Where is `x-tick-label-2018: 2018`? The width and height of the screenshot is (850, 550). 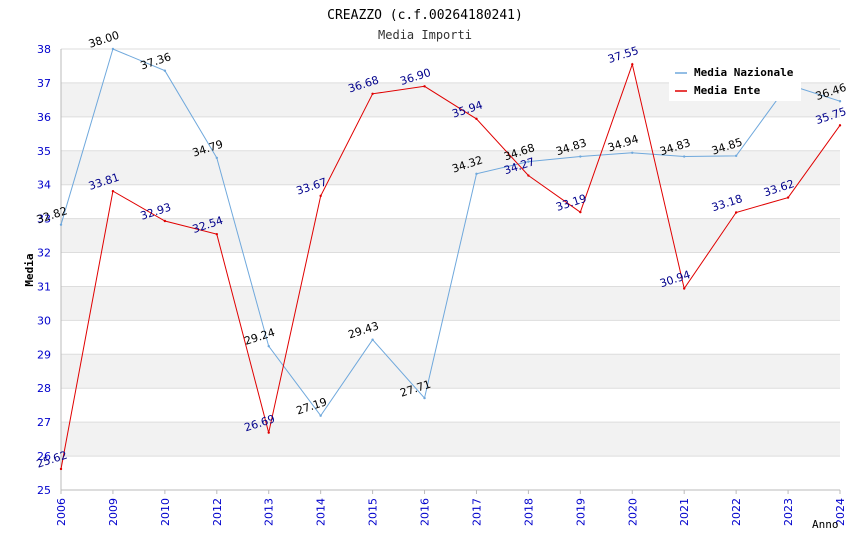
x-tick-label-2018: 2018 is located at coordinates (528, 512).